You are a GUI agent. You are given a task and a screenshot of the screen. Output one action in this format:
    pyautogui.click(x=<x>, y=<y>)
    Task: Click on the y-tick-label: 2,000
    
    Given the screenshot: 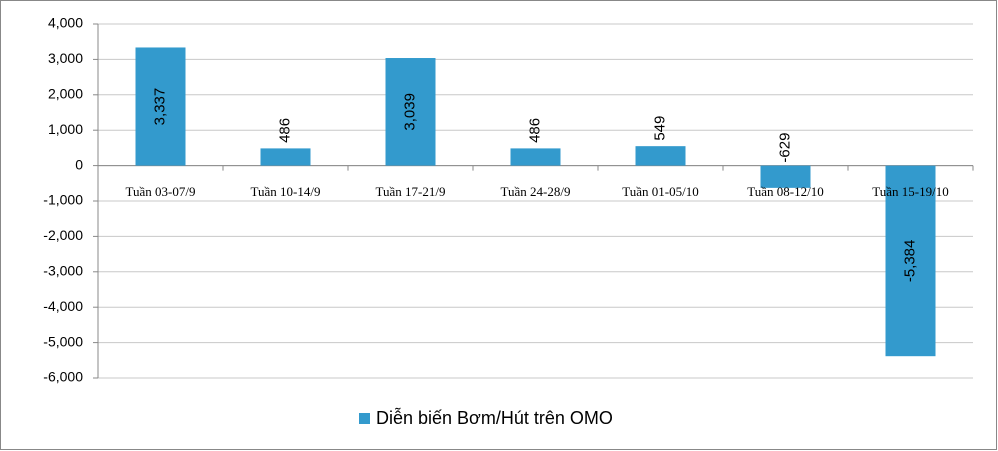 What is the action you would take?
    pyautogui.click(x=65, y=94)
    